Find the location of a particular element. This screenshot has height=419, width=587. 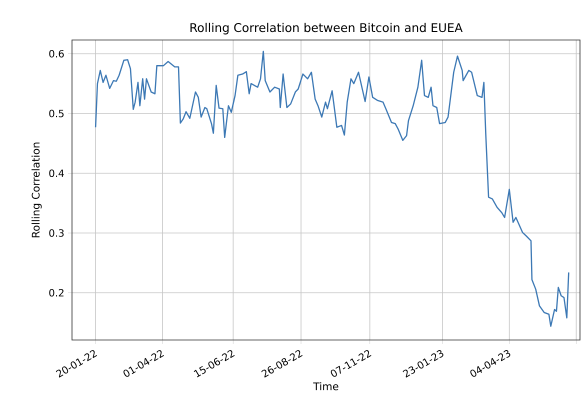

y-tick-label: 0.5 is located at coordinates (56, 114).